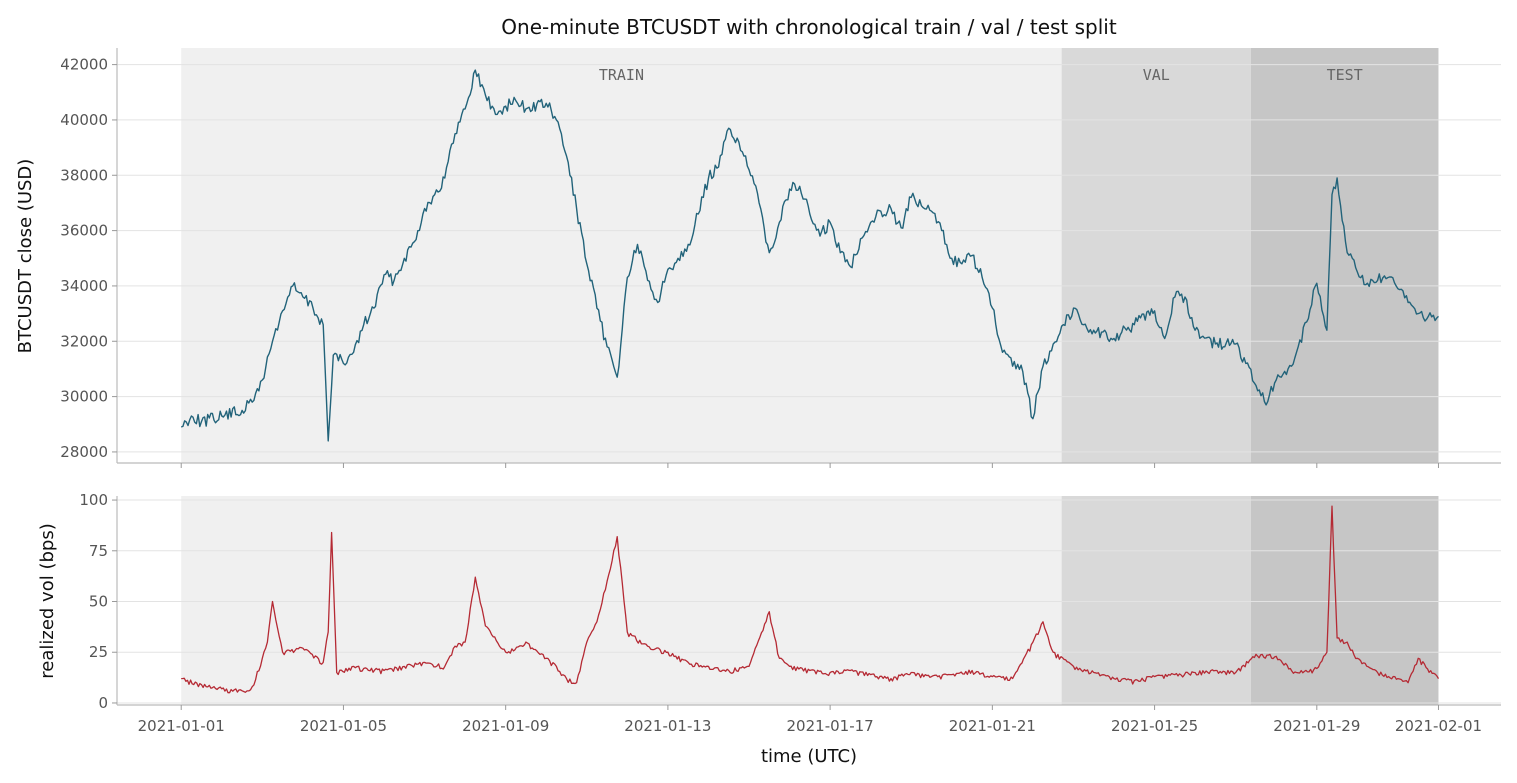 This screenshot has height=783, width=1517. What do you see at coordinates (809, 465) in the screenshot?
I see `price-x-ticks` at bounding box center [809, 465].